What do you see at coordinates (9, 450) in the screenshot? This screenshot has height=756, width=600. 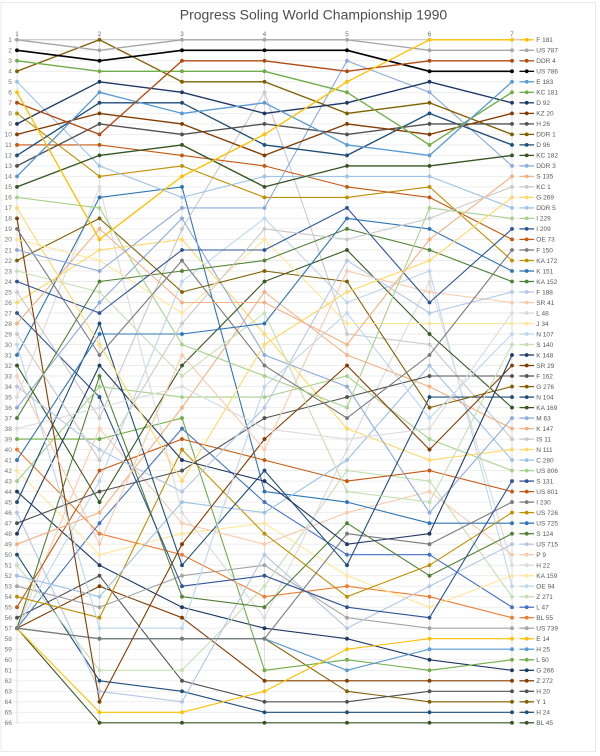 I see `svg-text: 40` at bounding box center [9, 450].